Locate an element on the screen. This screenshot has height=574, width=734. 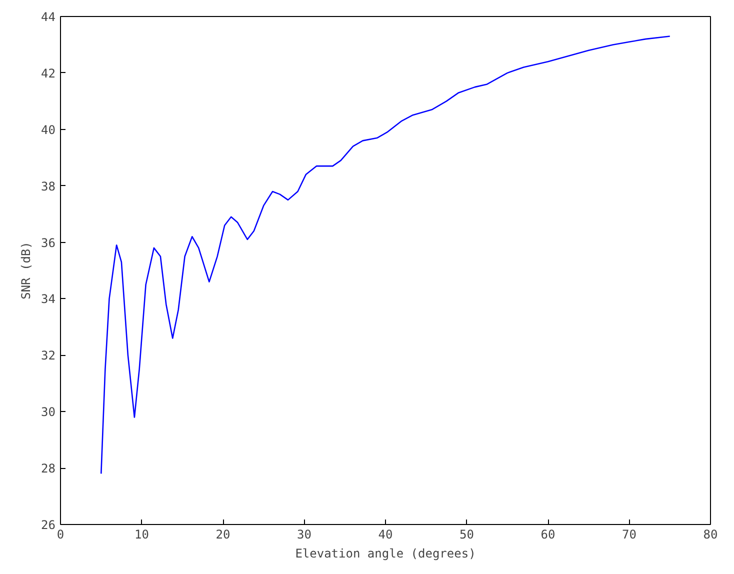
y-tick-label: 36 is located at coordinates (48, 243).